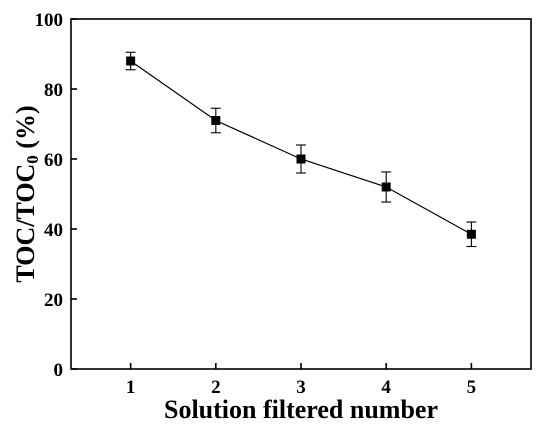 The width and height of the screenshot is (550, 429). What do you see at coordinates (301, 409) in the screenshot?
I see `x-axis-title: Solution filtered number` at bounding box center [301, 409].